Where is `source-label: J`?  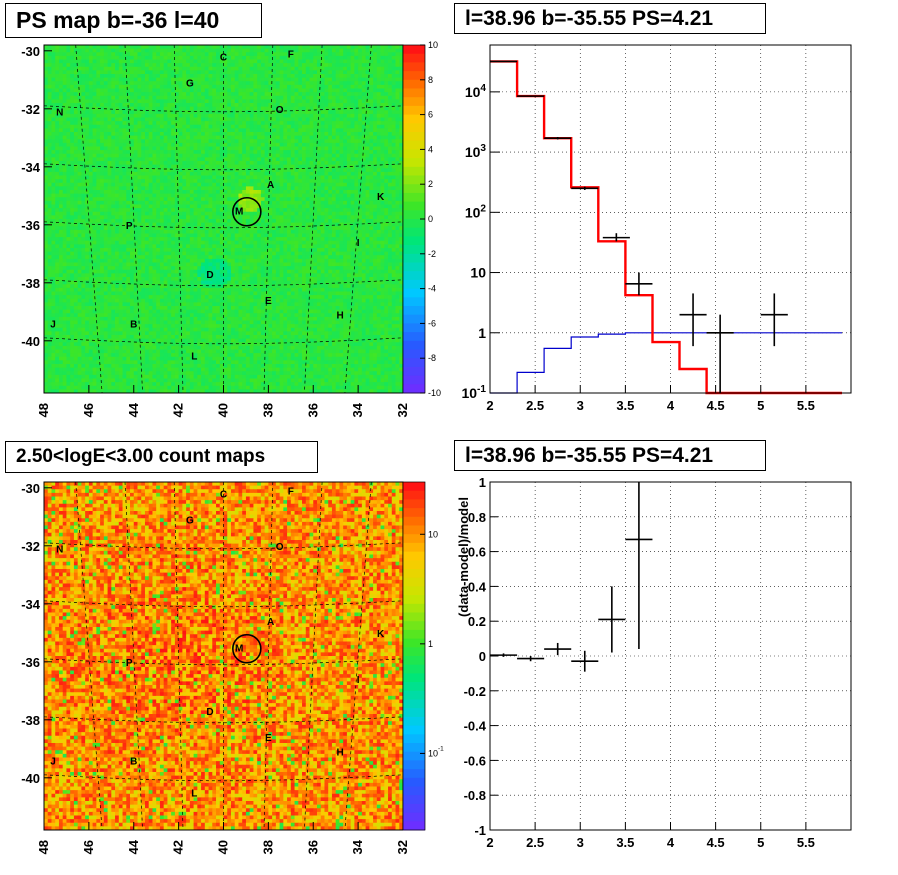
source-label: J is located at coordinates (53, 324).